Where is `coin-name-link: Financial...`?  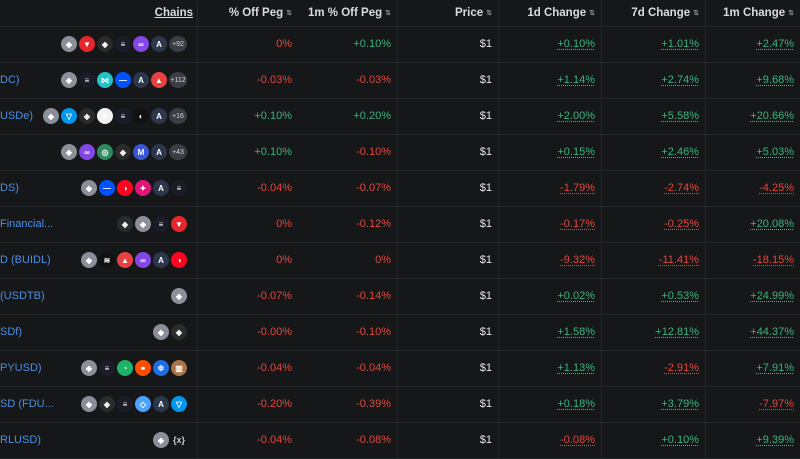
coin-name-link: Financial... is located at coordinates (27, 224).